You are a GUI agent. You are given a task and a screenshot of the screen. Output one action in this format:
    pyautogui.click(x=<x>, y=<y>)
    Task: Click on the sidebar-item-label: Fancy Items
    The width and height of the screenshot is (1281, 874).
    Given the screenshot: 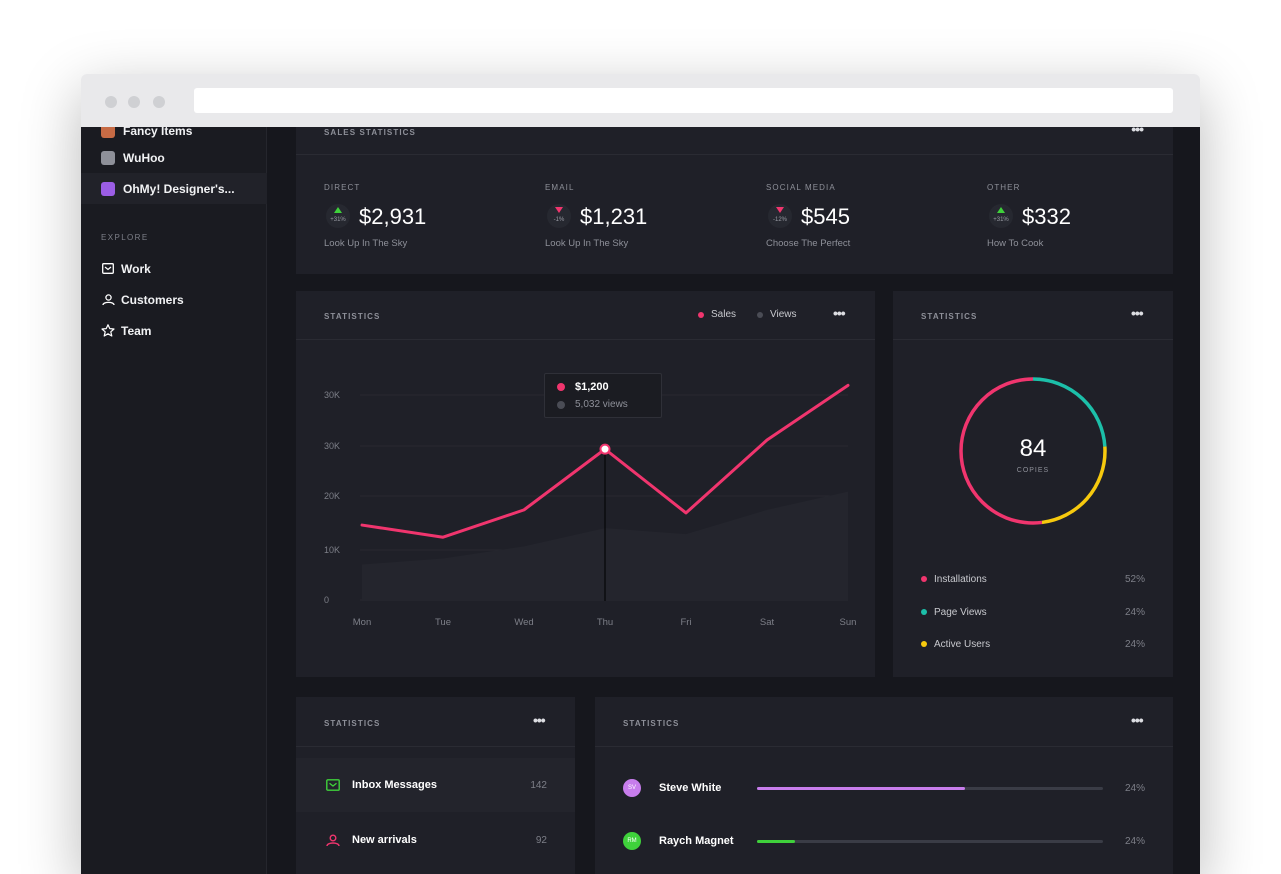 What is the action you would take?
    pyautogui.click(x=158, y=132)
    